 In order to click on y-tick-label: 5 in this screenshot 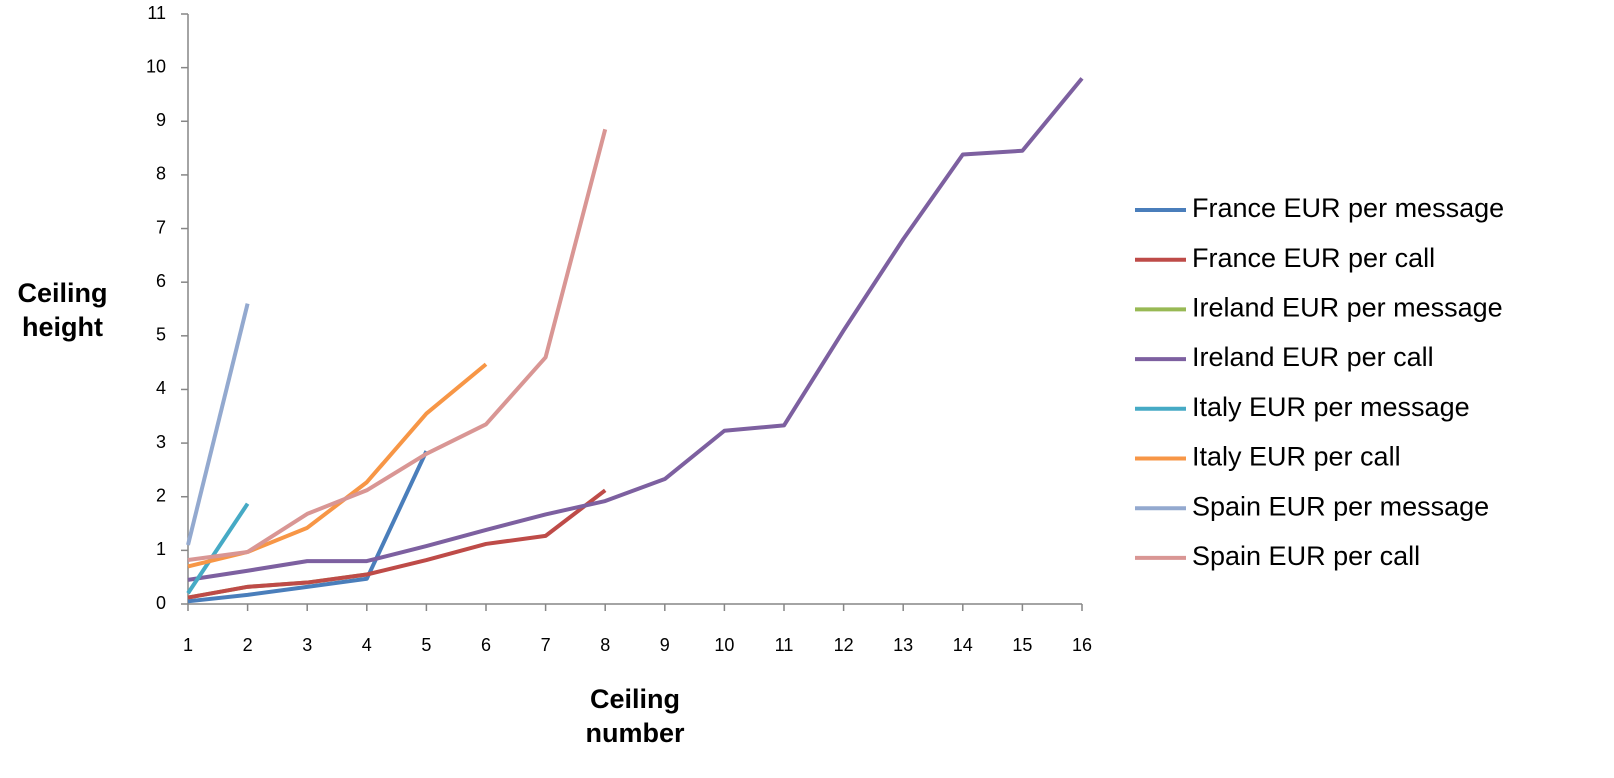, I will do `click(161, 335)`.